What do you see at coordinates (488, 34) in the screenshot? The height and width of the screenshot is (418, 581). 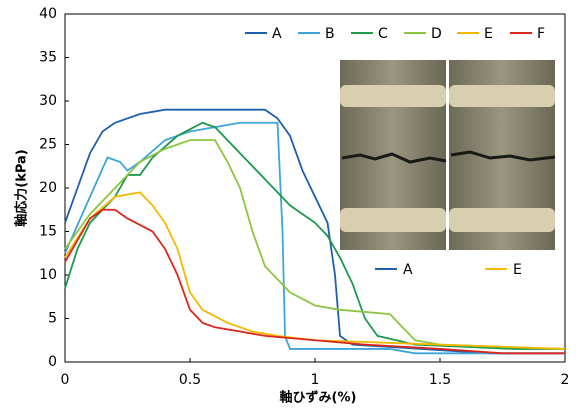 I see `legend-label: E` at bounding box center [488, 34].